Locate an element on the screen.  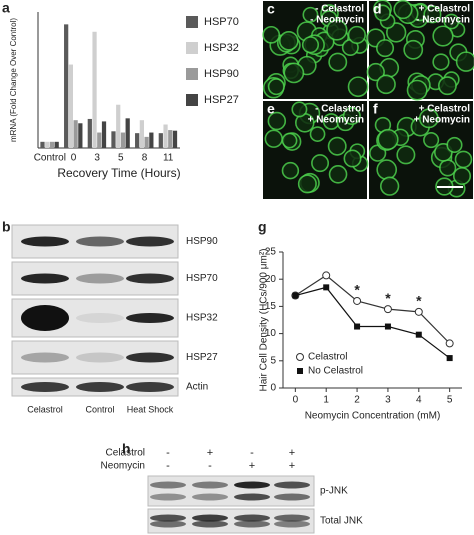
x-tick-label: Control is located at coordinates (50, 158).